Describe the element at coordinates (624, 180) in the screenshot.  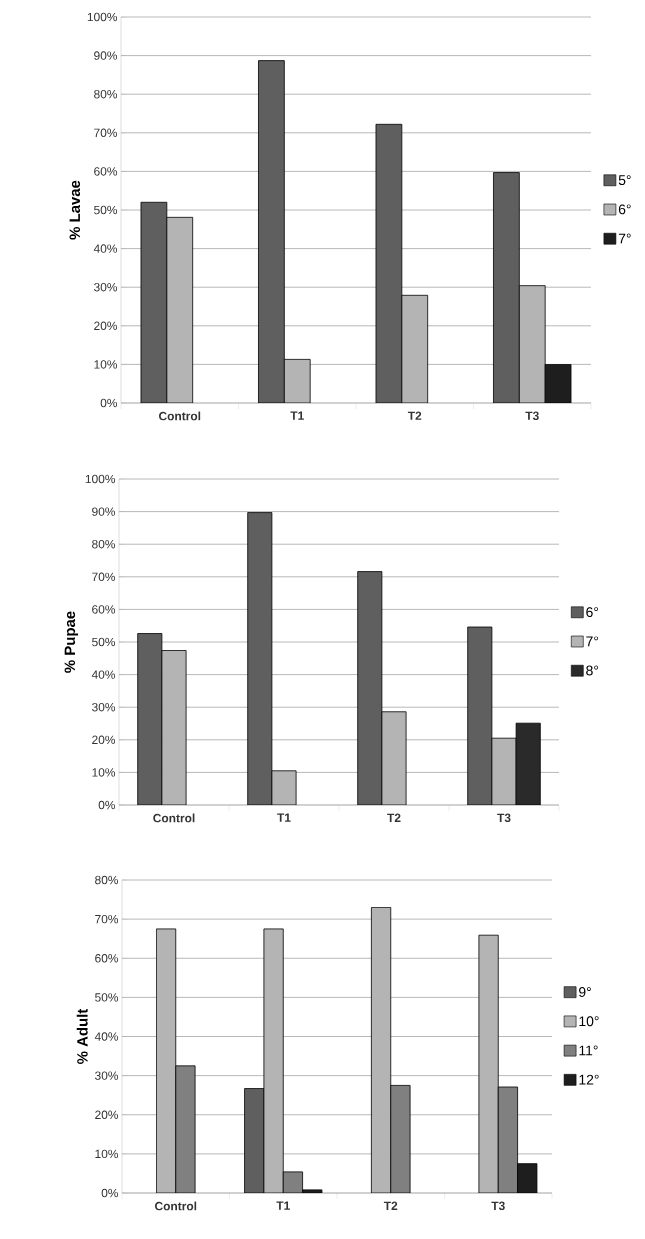
I see `legend-label: 5°` at that location.